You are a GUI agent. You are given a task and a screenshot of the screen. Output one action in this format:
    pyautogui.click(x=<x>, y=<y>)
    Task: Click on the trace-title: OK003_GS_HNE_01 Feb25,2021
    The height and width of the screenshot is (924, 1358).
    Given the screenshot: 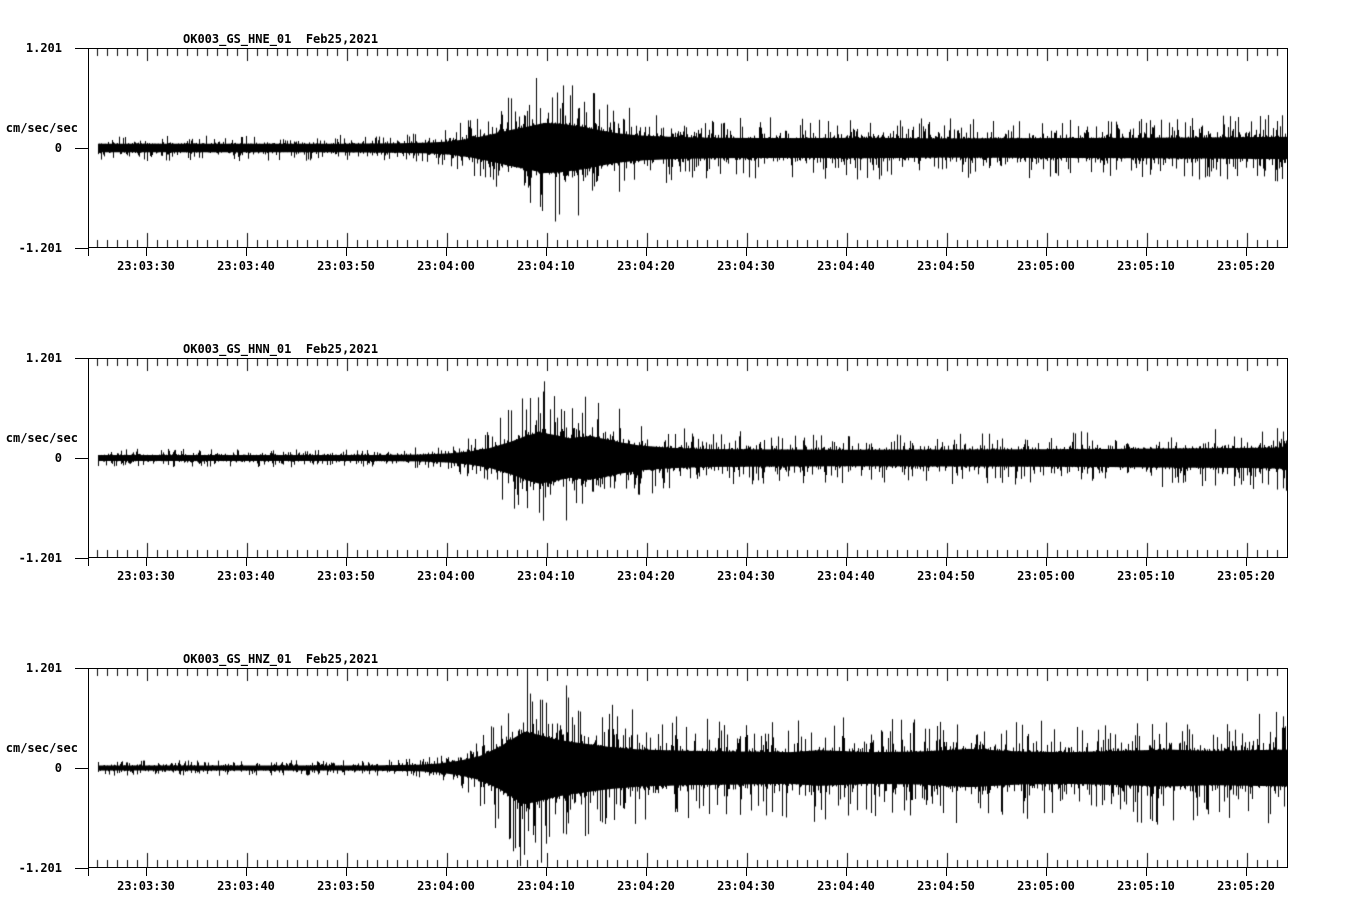 What is the action you would take?
    pyautogui.click(x=281, y=39)
    